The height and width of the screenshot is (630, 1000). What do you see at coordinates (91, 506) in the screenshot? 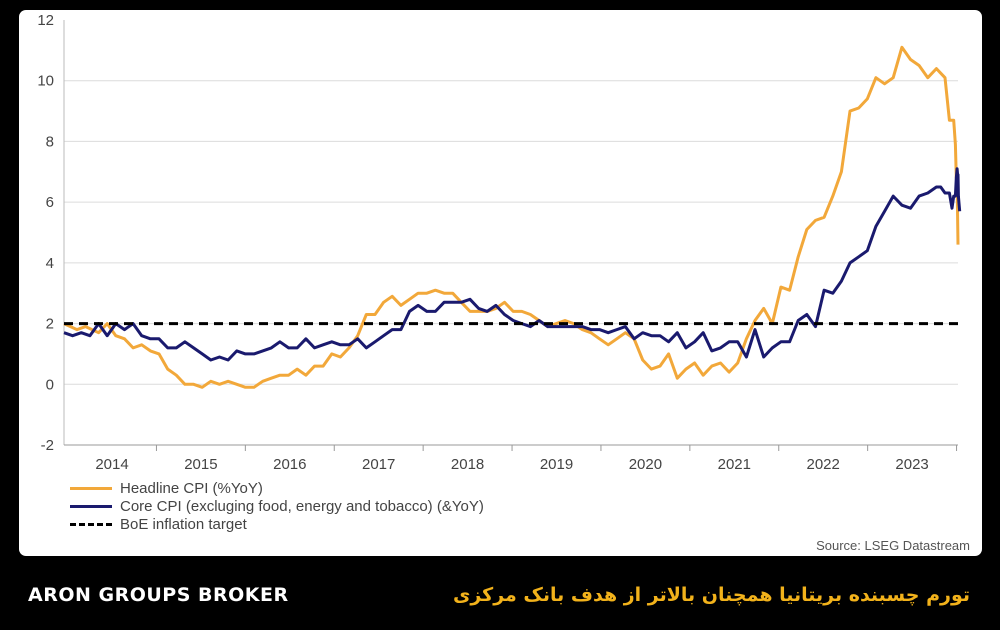
I see `legend-swatch-core` at bounding box center [91, 506].